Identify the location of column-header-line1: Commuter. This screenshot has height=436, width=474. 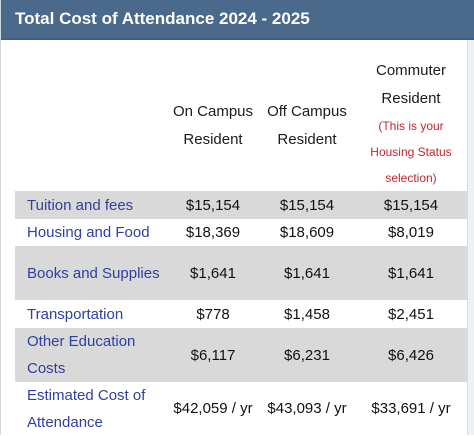
(410, 70).